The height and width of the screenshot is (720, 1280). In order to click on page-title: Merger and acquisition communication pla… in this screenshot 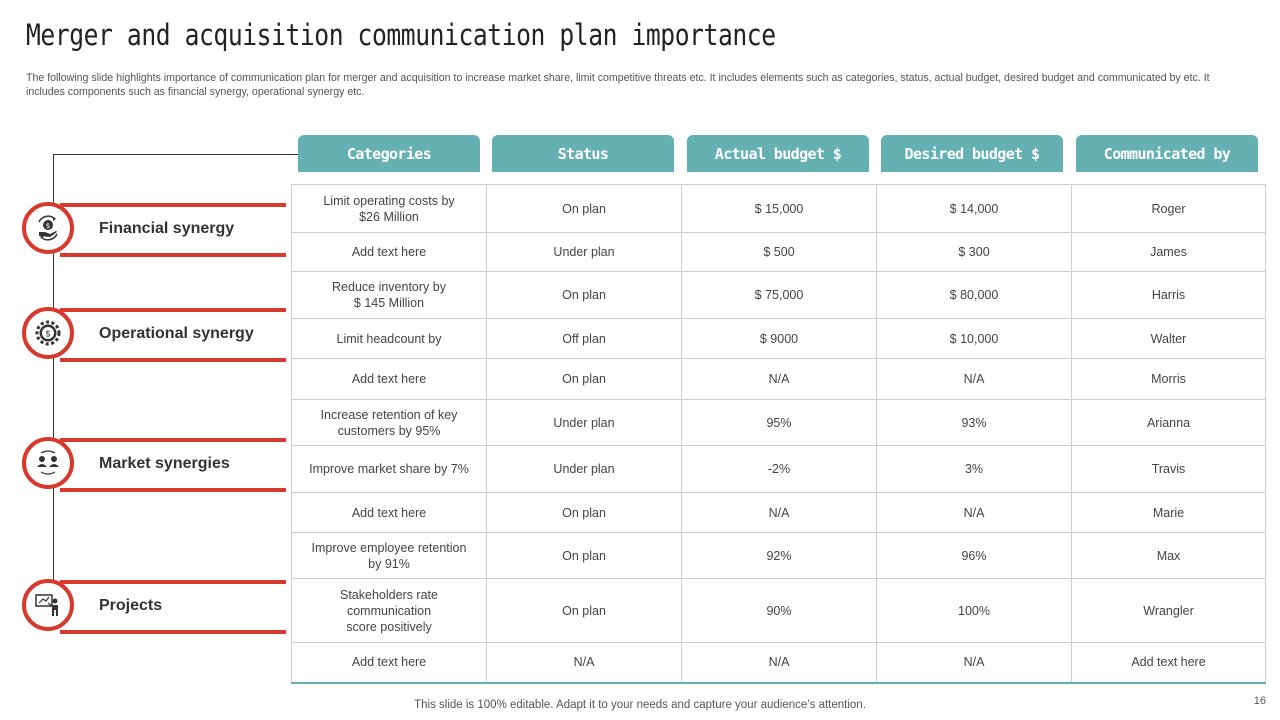, I will do `click(401, 35)`.